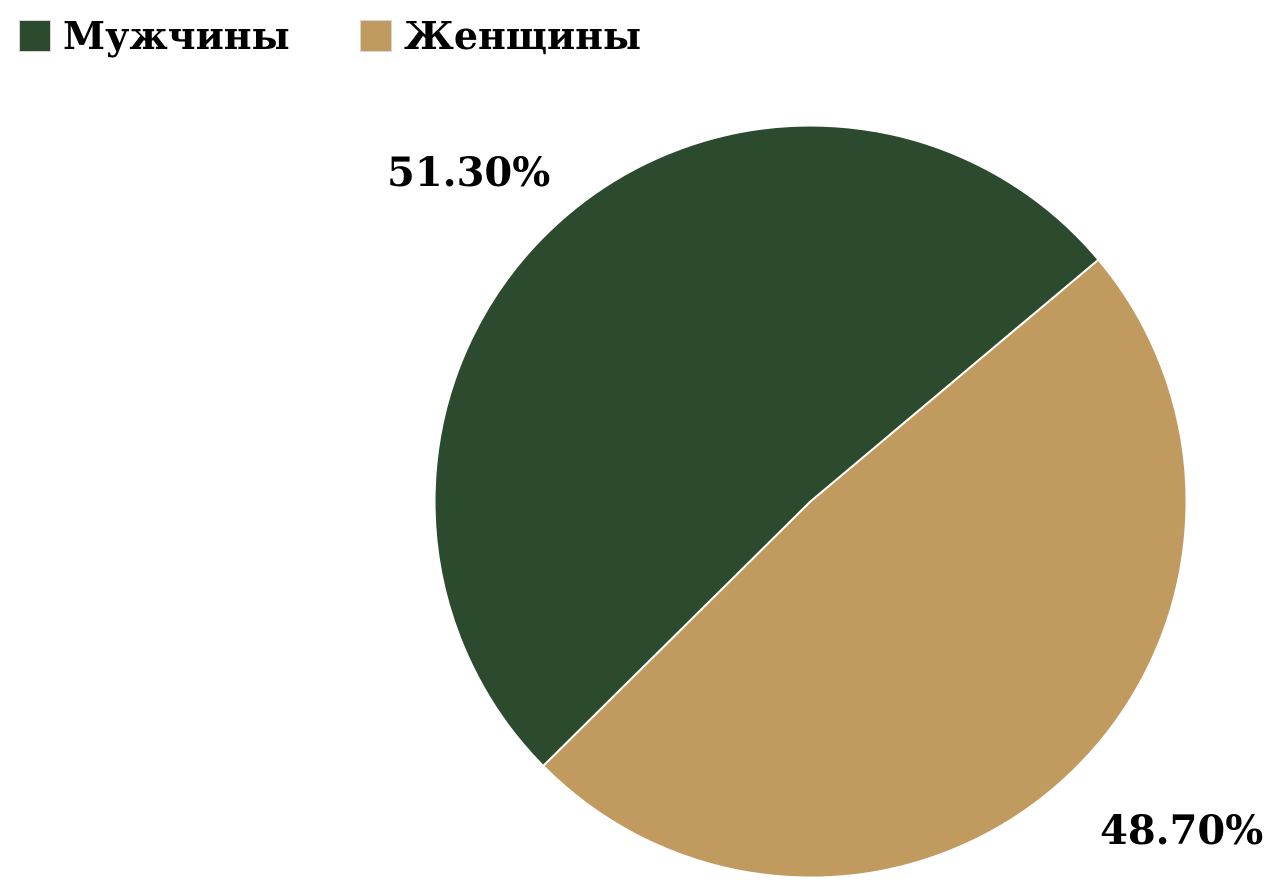 This screenshot has width=1280, height=894. I want to click on legend-item-men: Мужчины, so click(154, 36).